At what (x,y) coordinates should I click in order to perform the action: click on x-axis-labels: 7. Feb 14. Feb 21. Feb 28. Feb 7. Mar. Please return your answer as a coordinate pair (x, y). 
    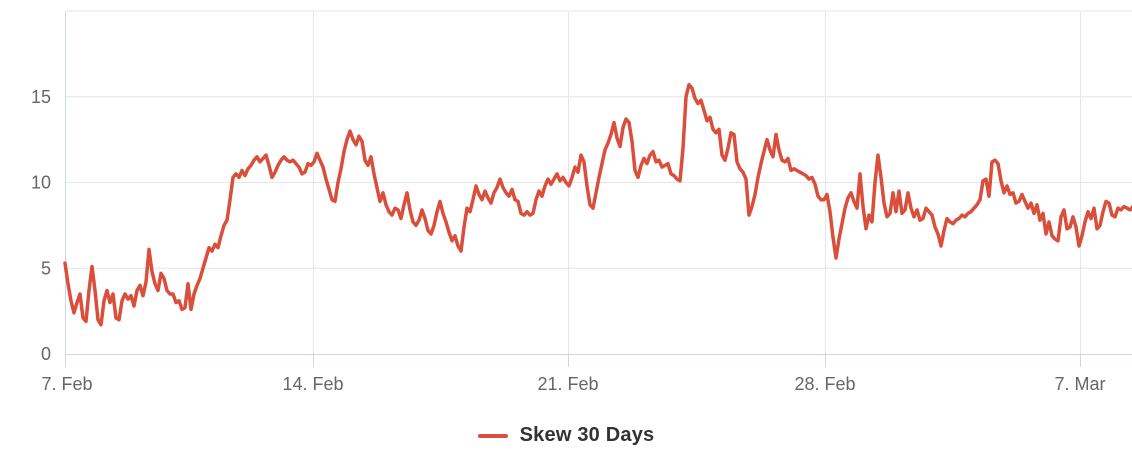
    Looking at the image, I should click on (573, 384).